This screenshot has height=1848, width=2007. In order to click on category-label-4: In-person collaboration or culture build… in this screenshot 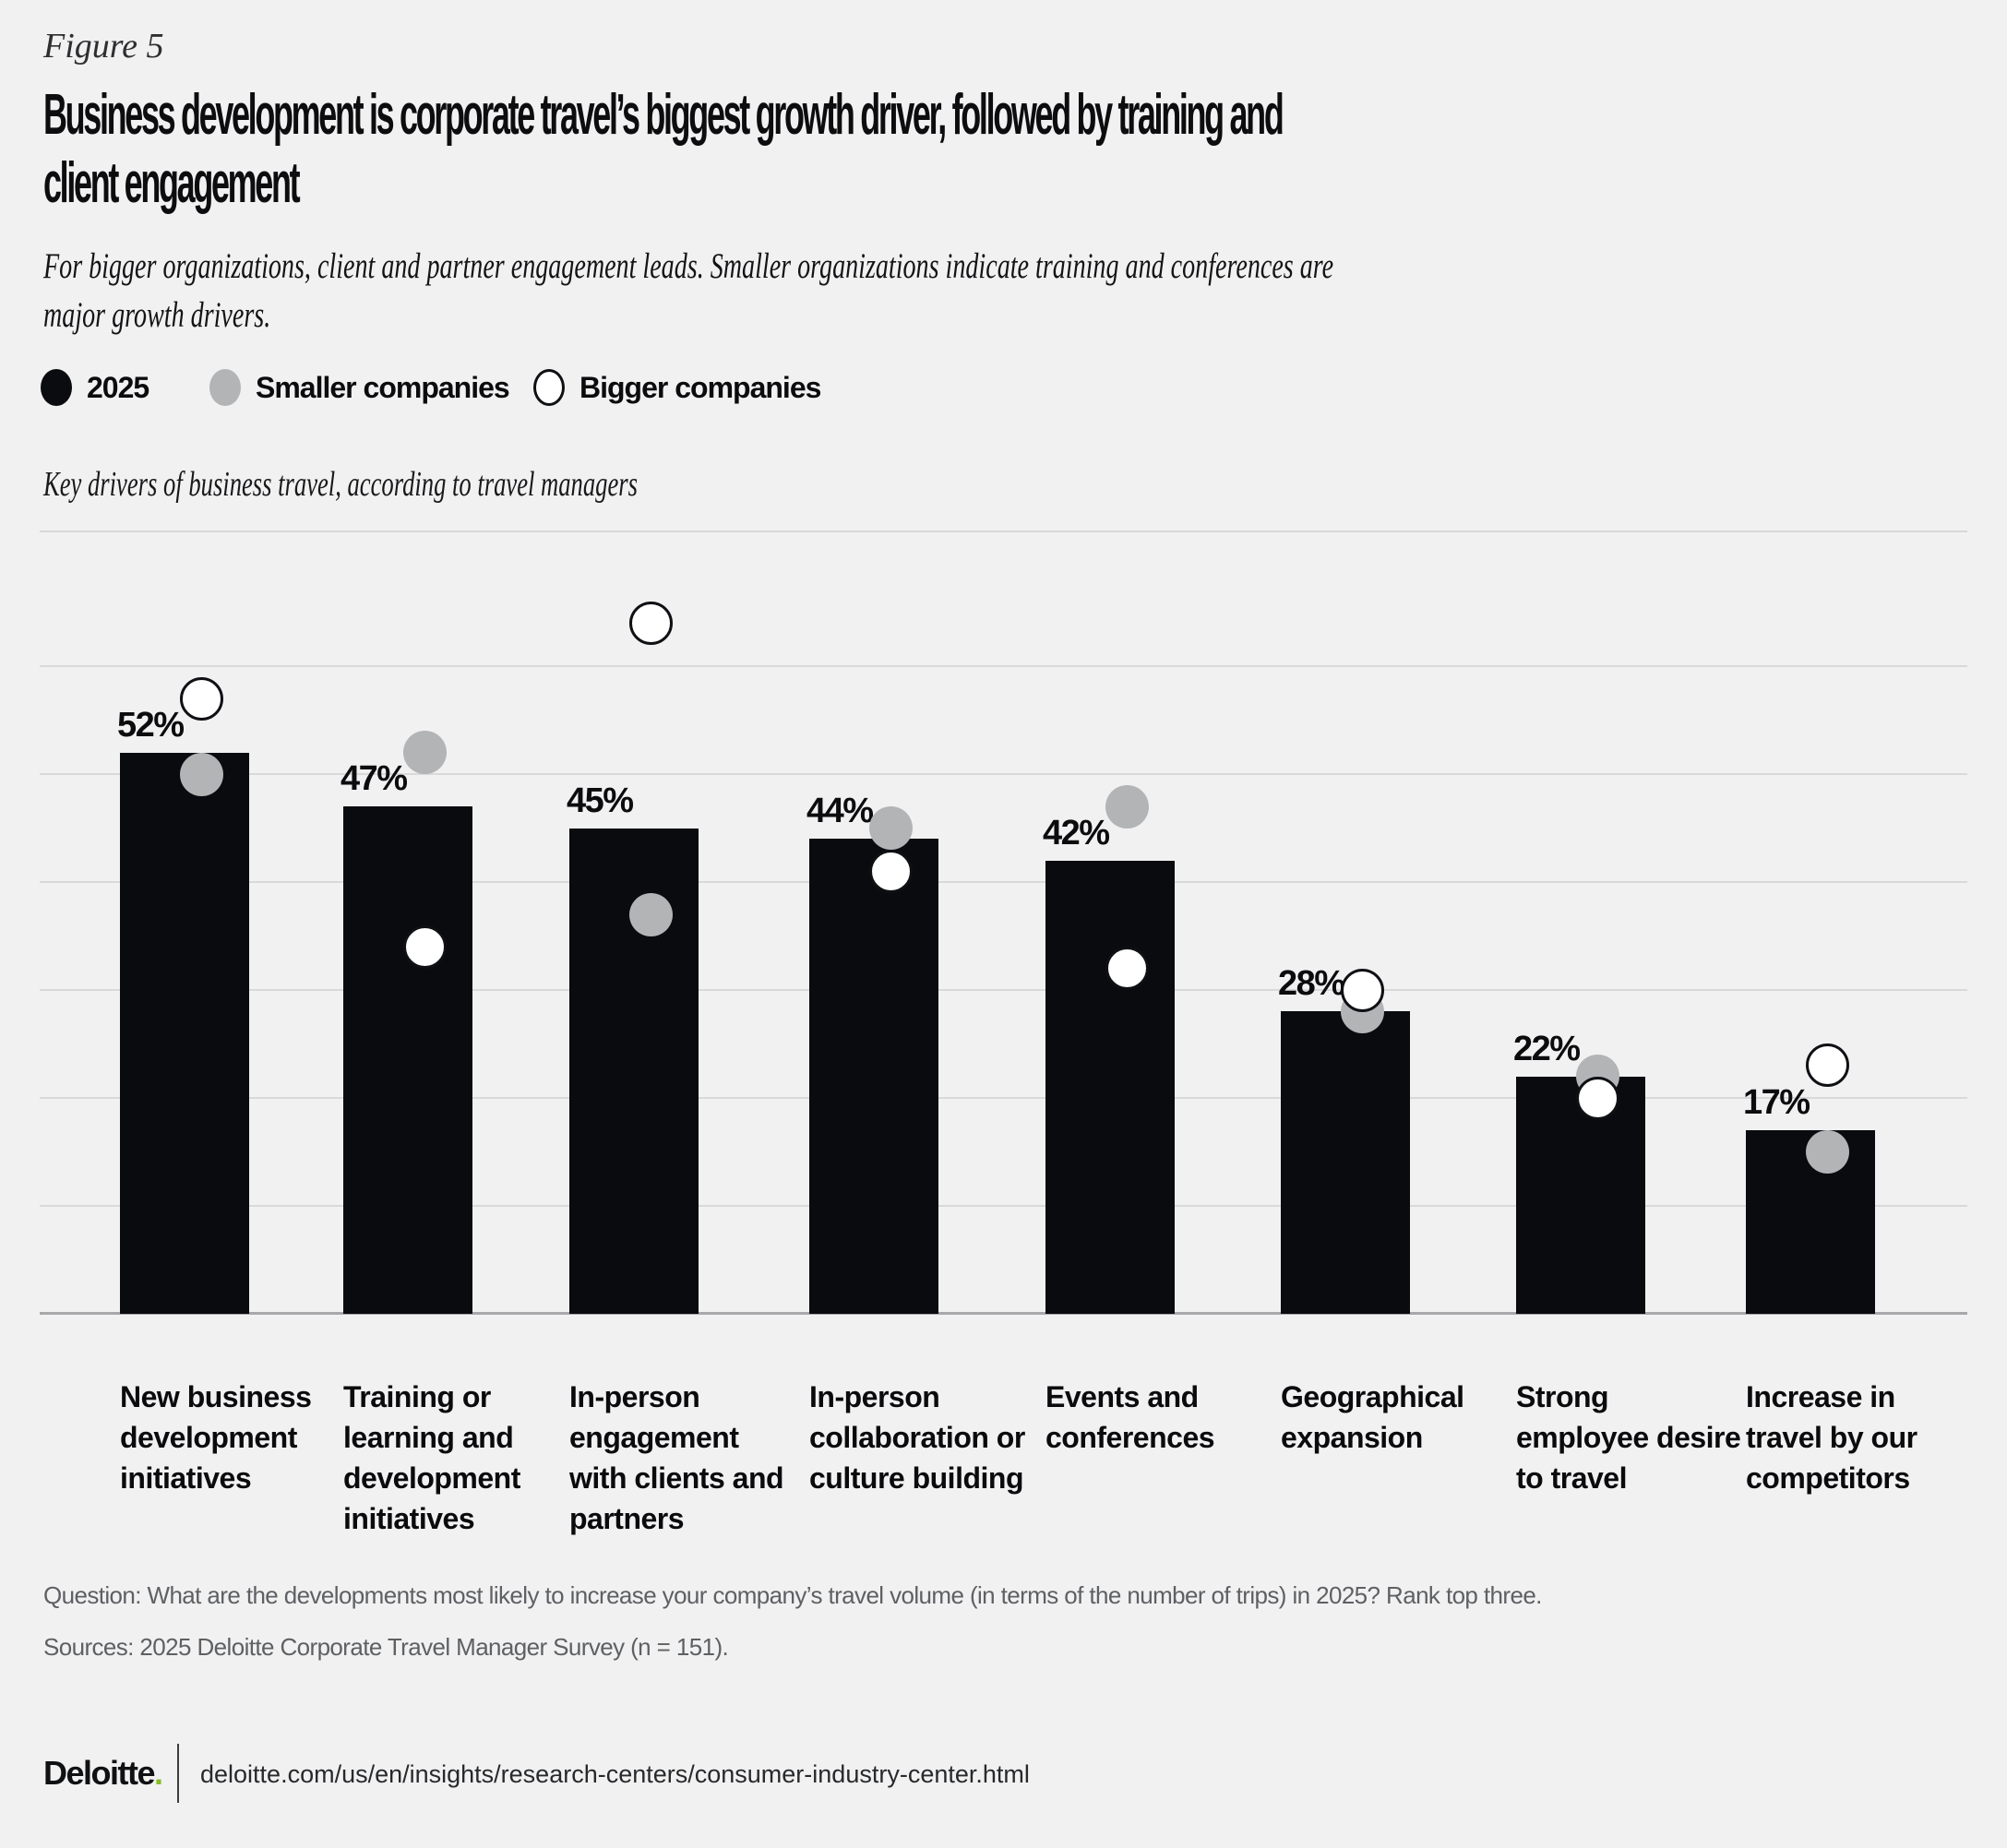, I will do `click(917, 1437)`.